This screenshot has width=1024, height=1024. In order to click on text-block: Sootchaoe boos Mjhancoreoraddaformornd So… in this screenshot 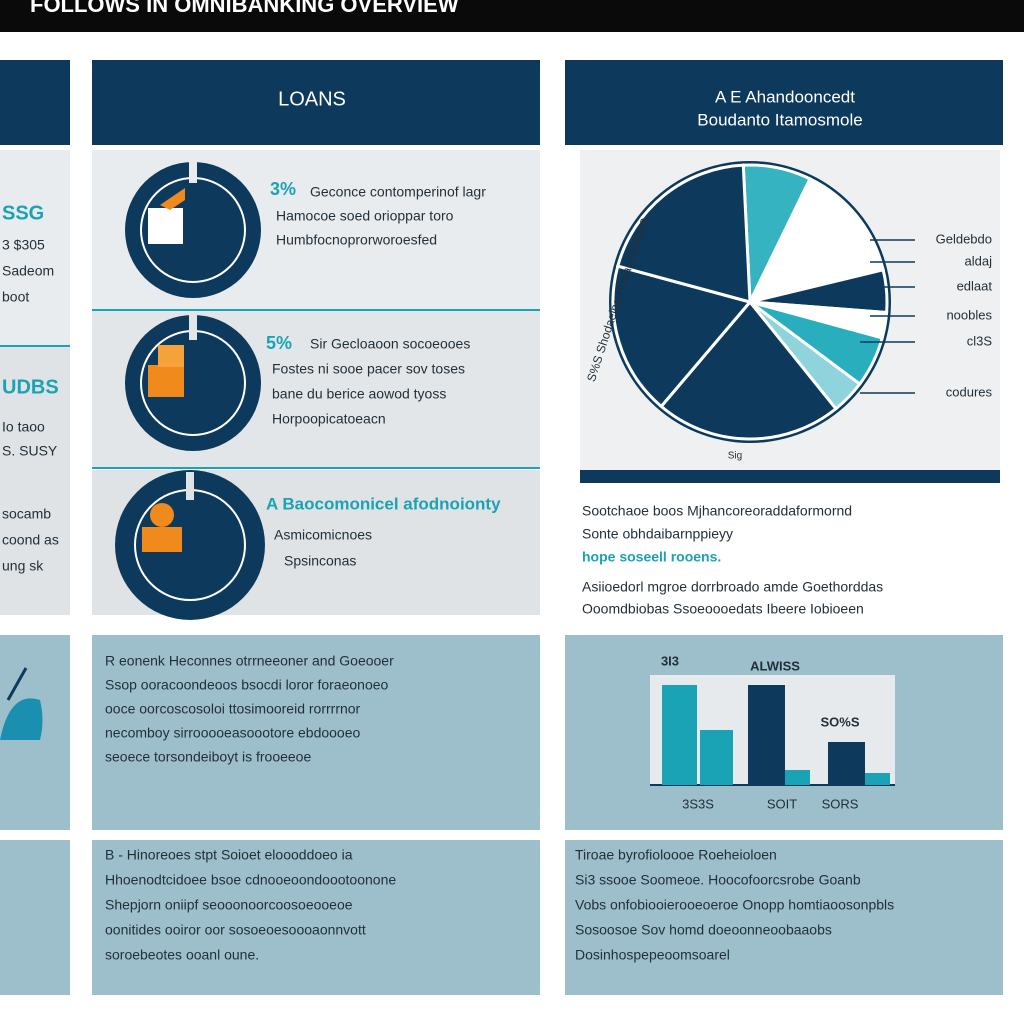, I will do `click(732, 560)`.